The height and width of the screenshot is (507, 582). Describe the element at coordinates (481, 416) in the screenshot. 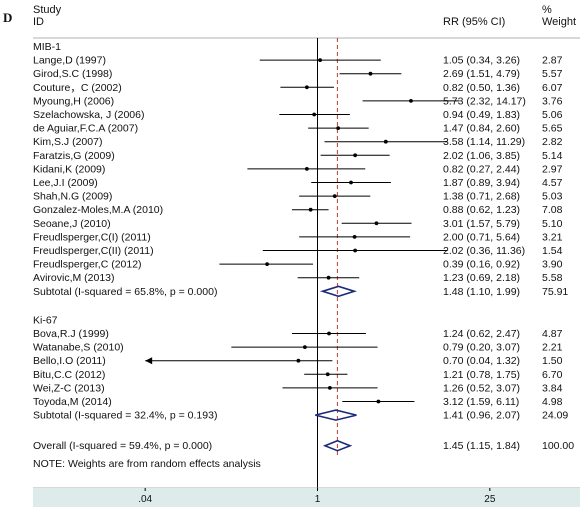

I see `subtotal-row-1-ci-text: 1.41 (0.96, 2.07)` at that location.